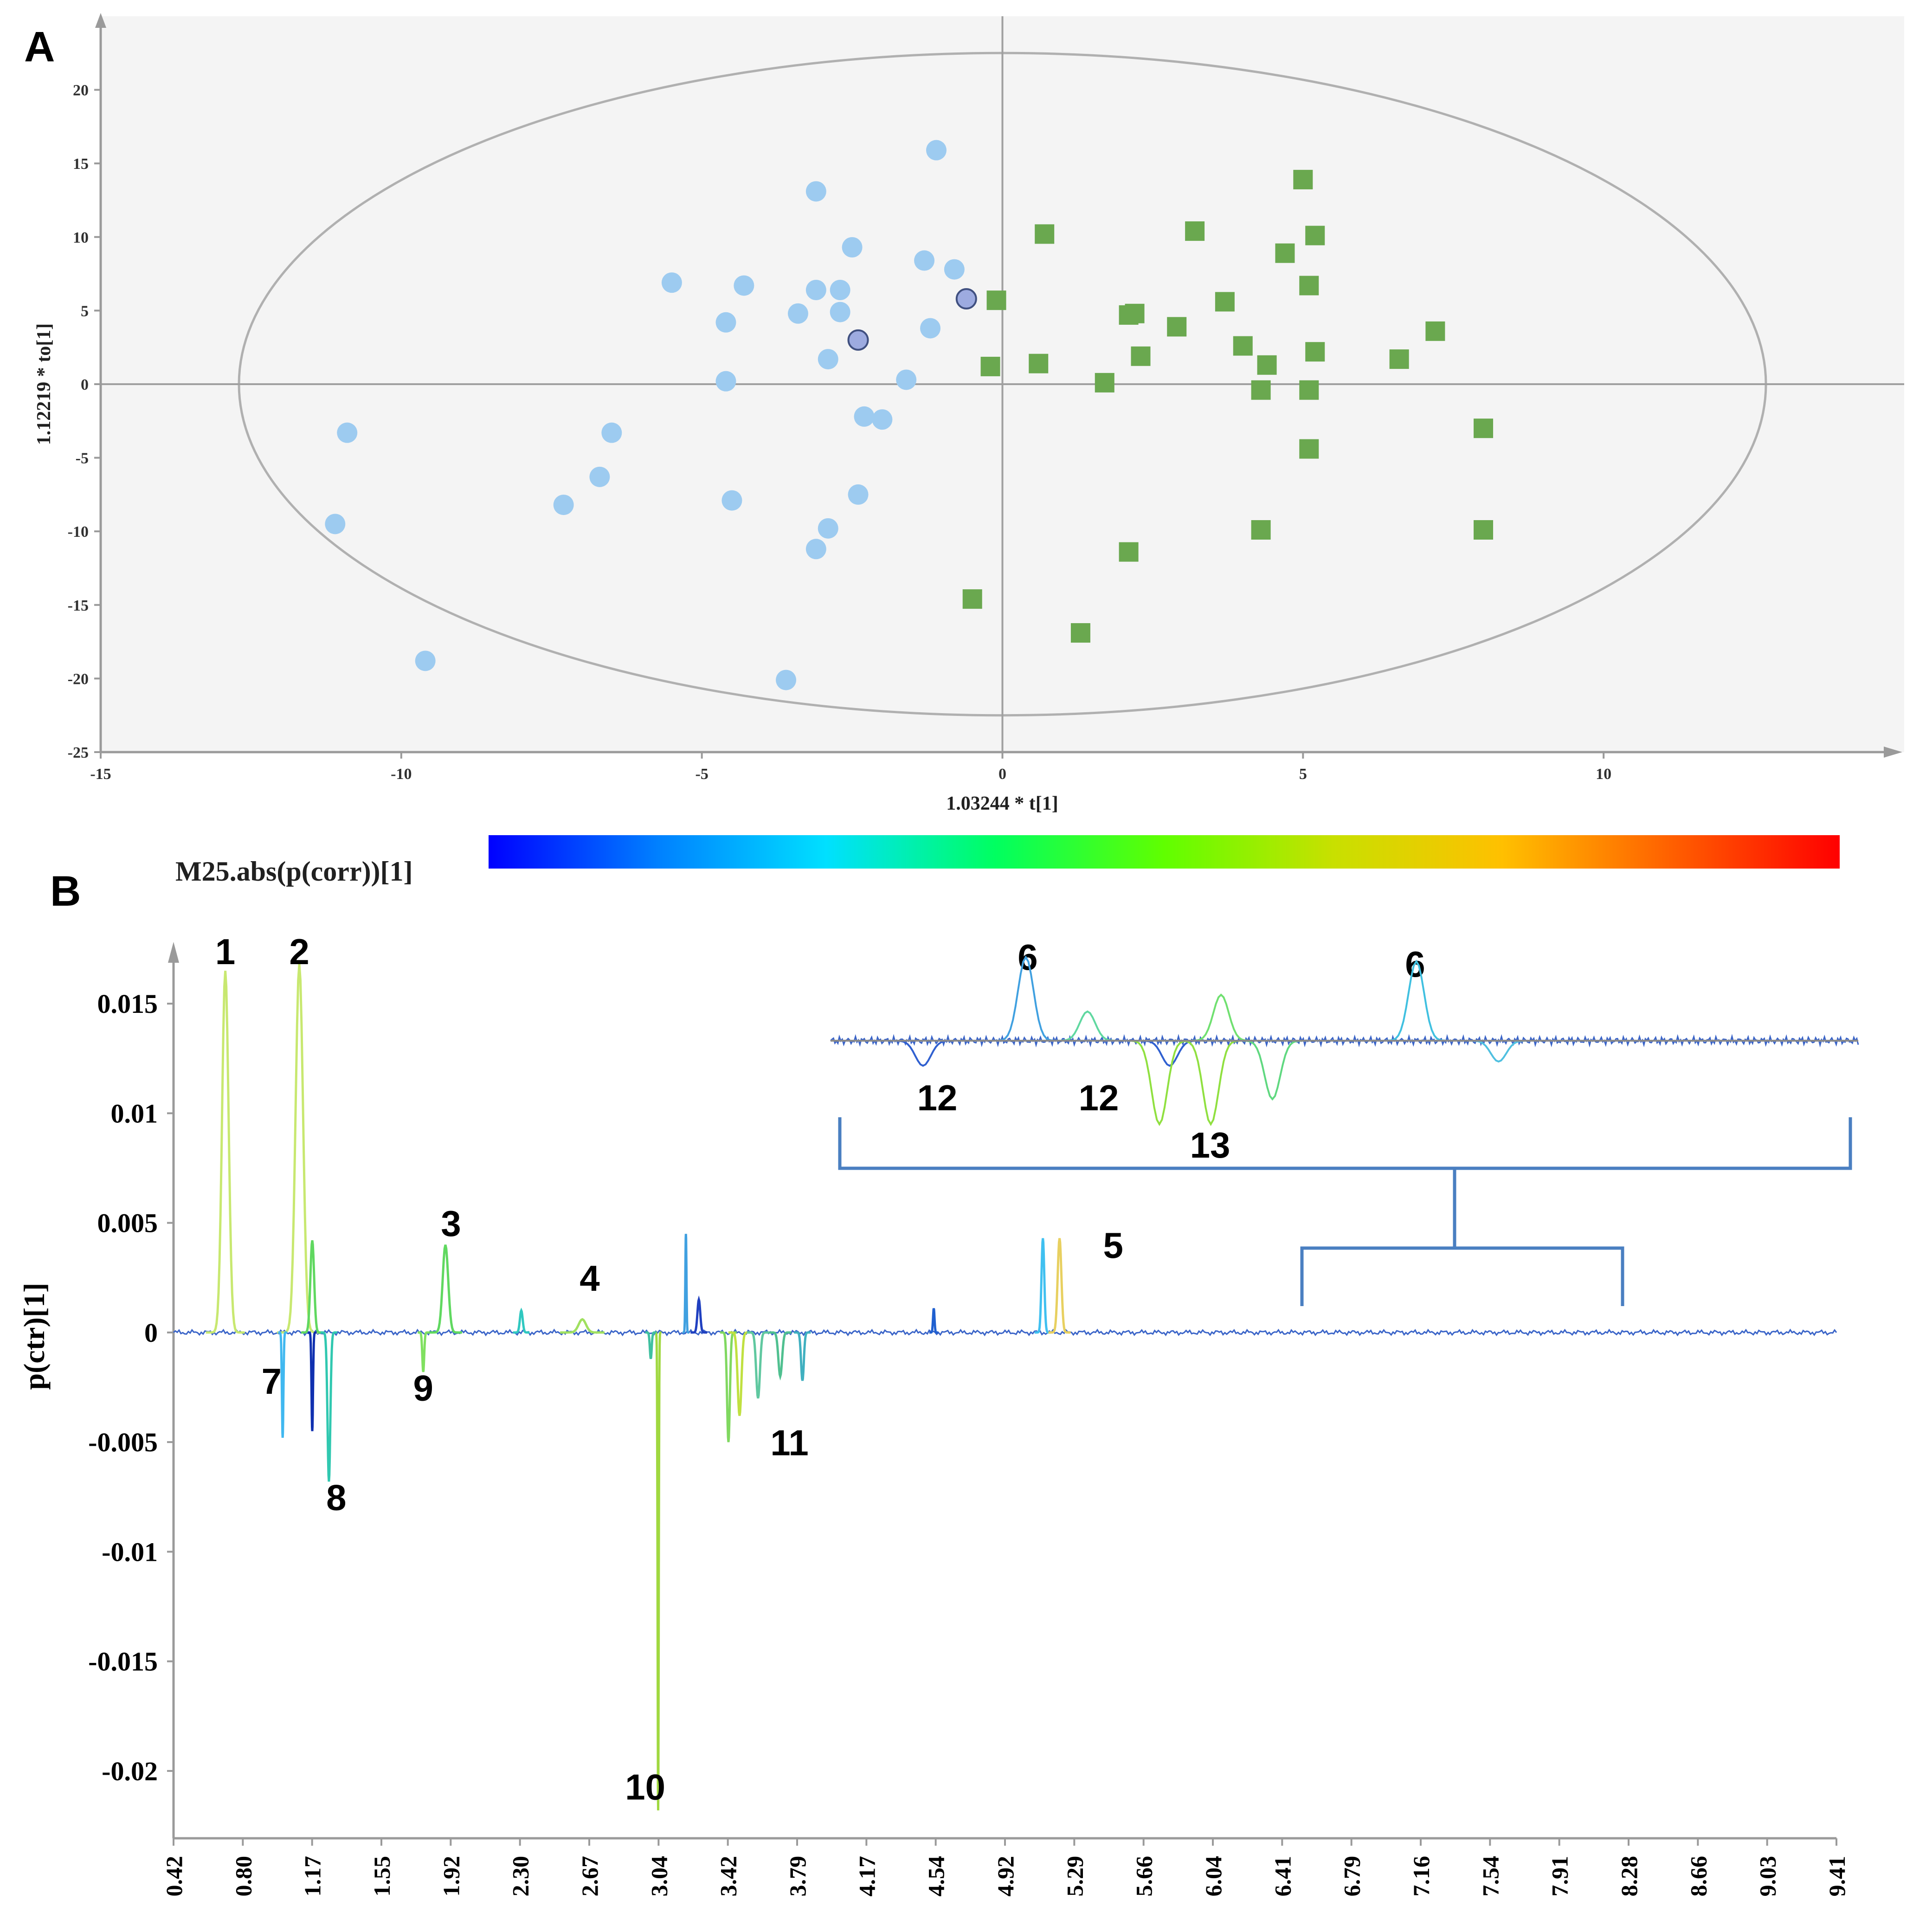 This screenshot has width=1913, height=1932. What do you see at coordinates (1352, 1877) in the screenshot?
I see `b-x-tick-label: 6.79` at bounding box center [1352, 1877].